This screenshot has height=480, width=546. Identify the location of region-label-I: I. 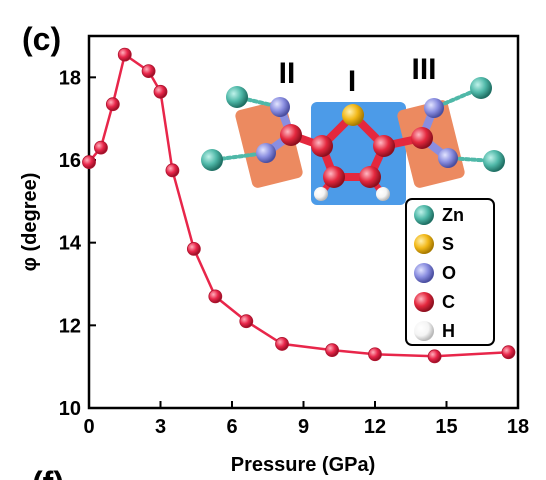
(352, 81).